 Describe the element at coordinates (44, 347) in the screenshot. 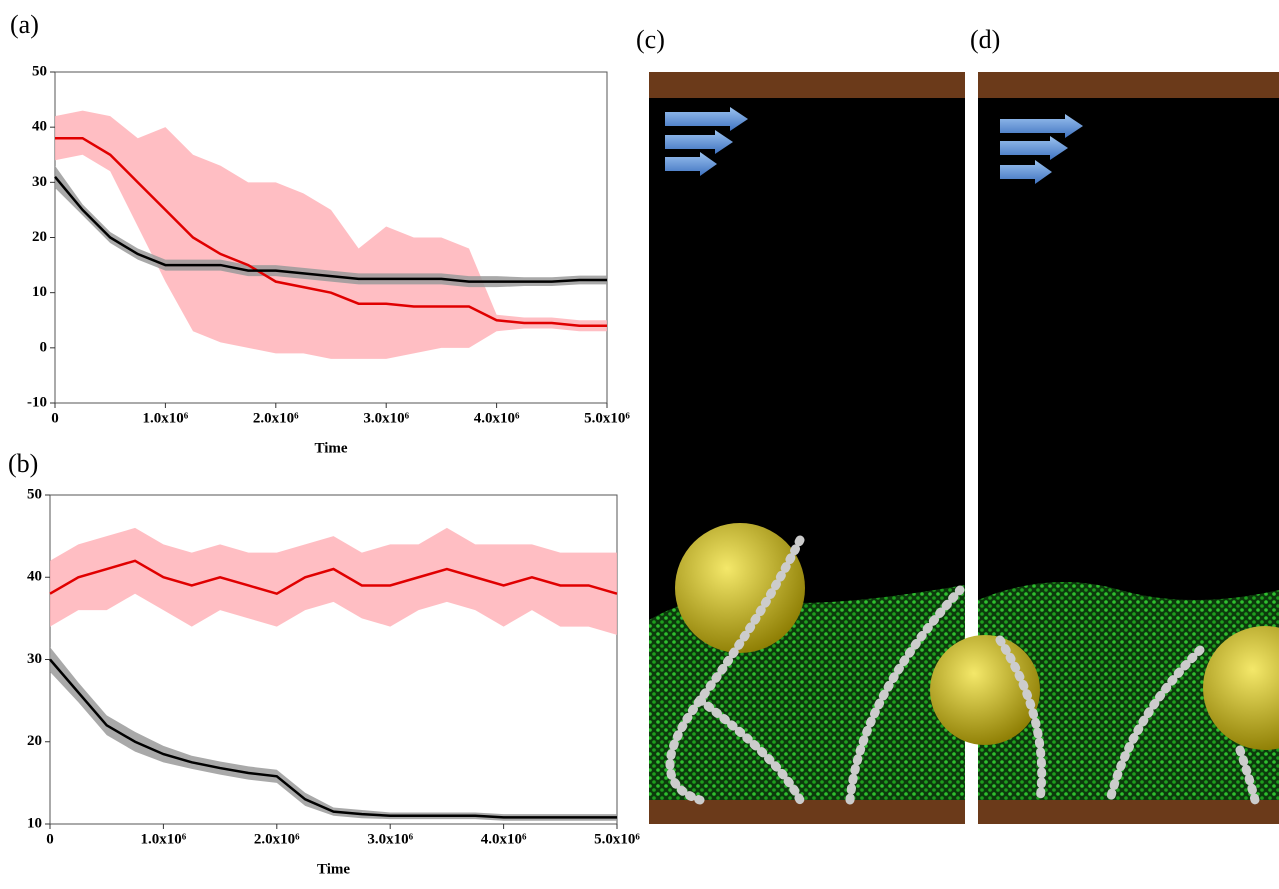

I see `y-tick-label: 0` at that location.